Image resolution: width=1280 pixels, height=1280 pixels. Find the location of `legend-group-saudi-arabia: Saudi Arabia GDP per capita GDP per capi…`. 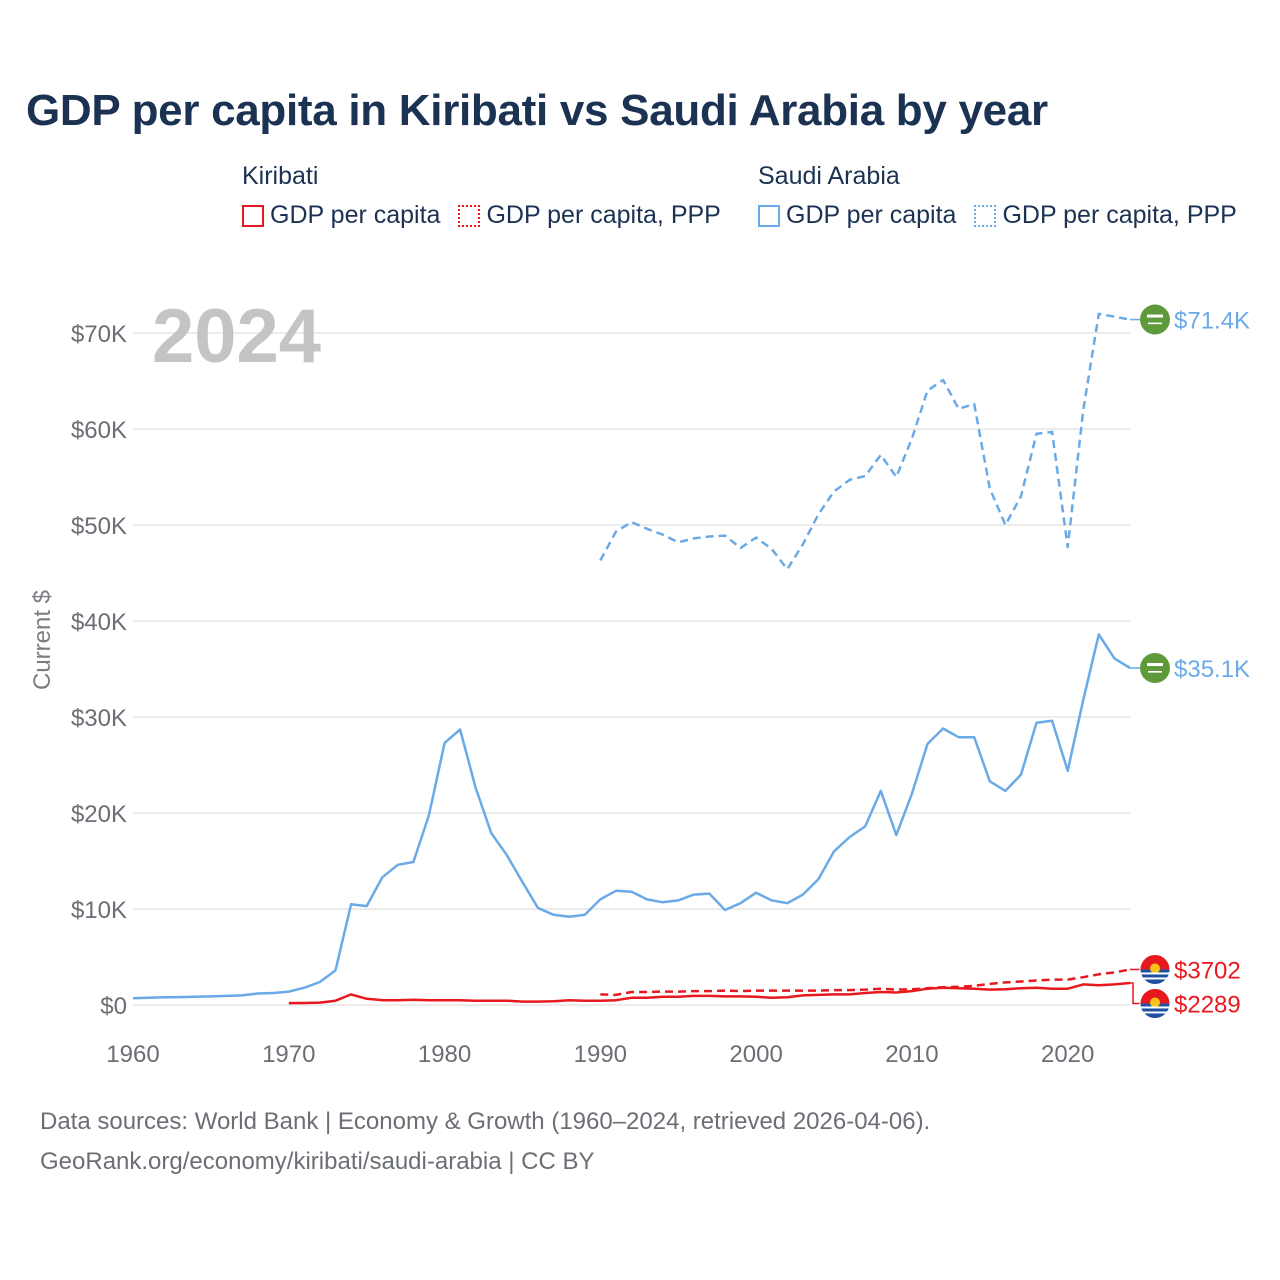

legend-group-saudi-arabia: Saudi Arabia GDP per capita GDP per capi… is located at coordinates (997, 196).